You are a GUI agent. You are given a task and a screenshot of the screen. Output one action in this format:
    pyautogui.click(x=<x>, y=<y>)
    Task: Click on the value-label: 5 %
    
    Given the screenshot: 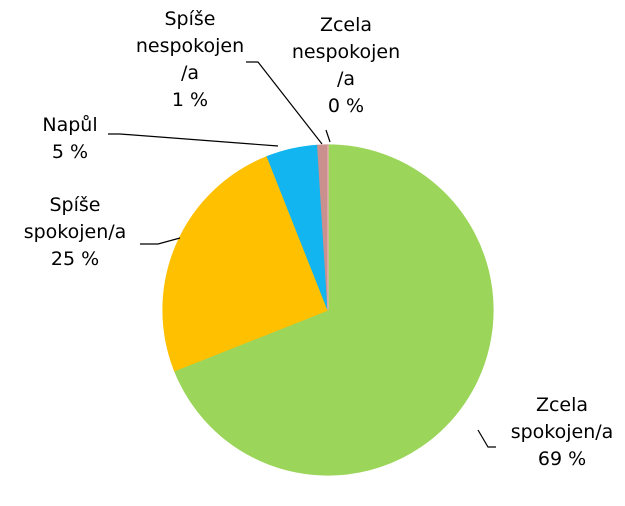 What is the action you would take?
    pyautogui.click(x=70, y=152)
    